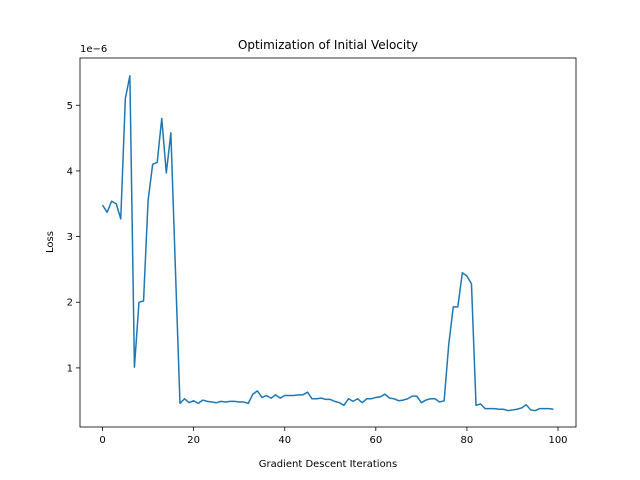  What do you see at coordinates (70, 368) in the screenshot?
I see `y-tick-label: 1` at bounding box center [70, 368].